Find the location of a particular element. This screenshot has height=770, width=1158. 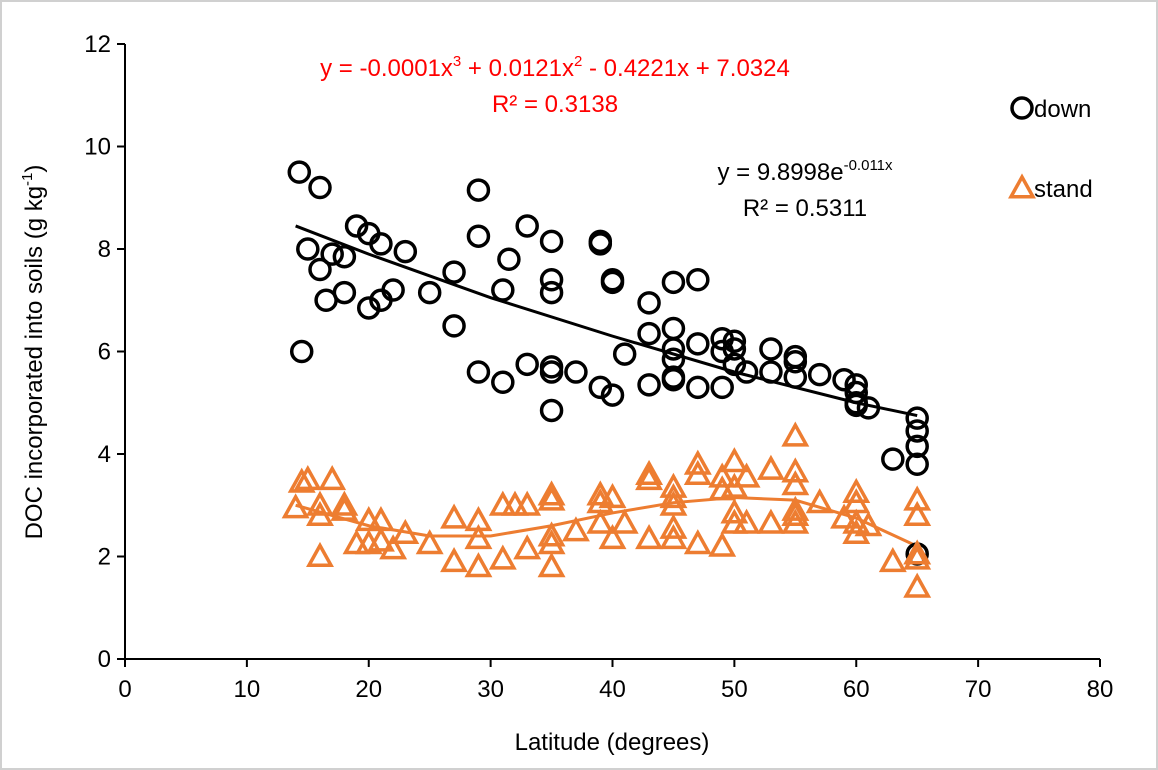

equation-sup: -0.011x is located at coordinates (868, 165).